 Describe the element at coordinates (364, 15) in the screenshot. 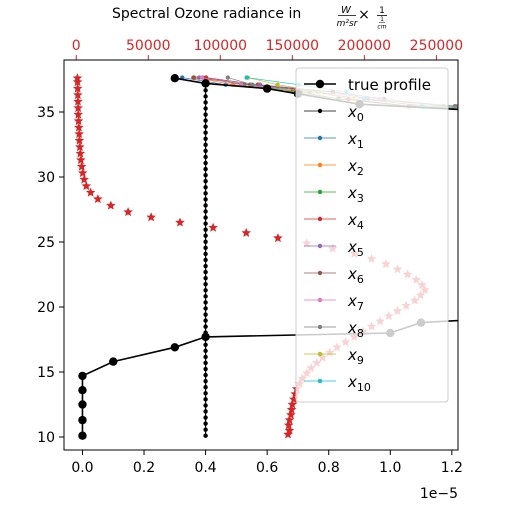

I see `title-times: ×` at that location.